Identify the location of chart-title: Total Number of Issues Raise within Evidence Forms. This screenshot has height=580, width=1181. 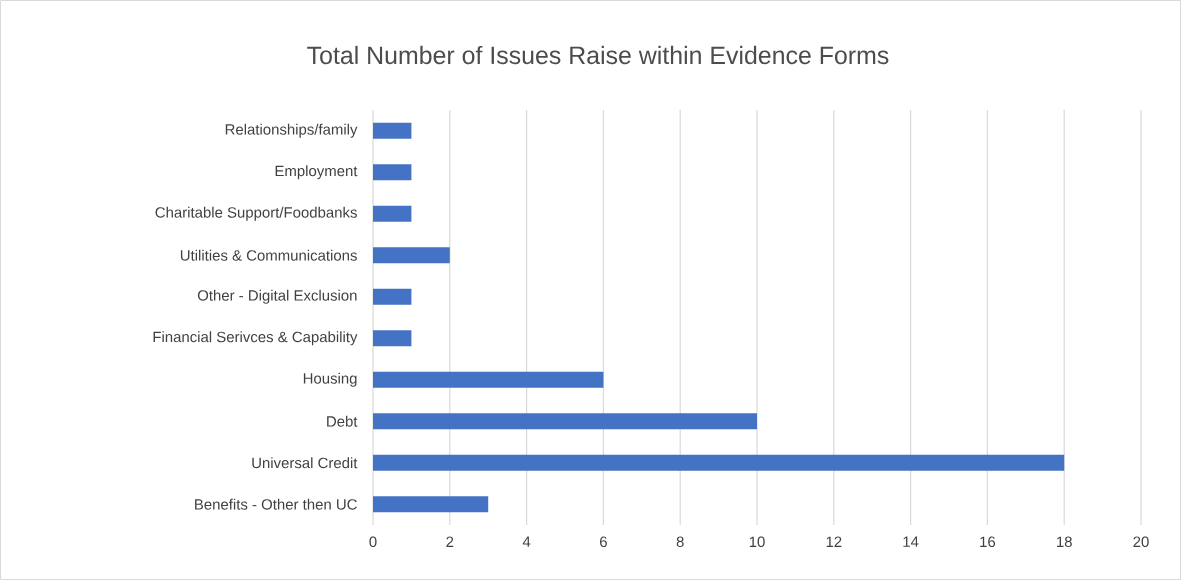
(598, 55).